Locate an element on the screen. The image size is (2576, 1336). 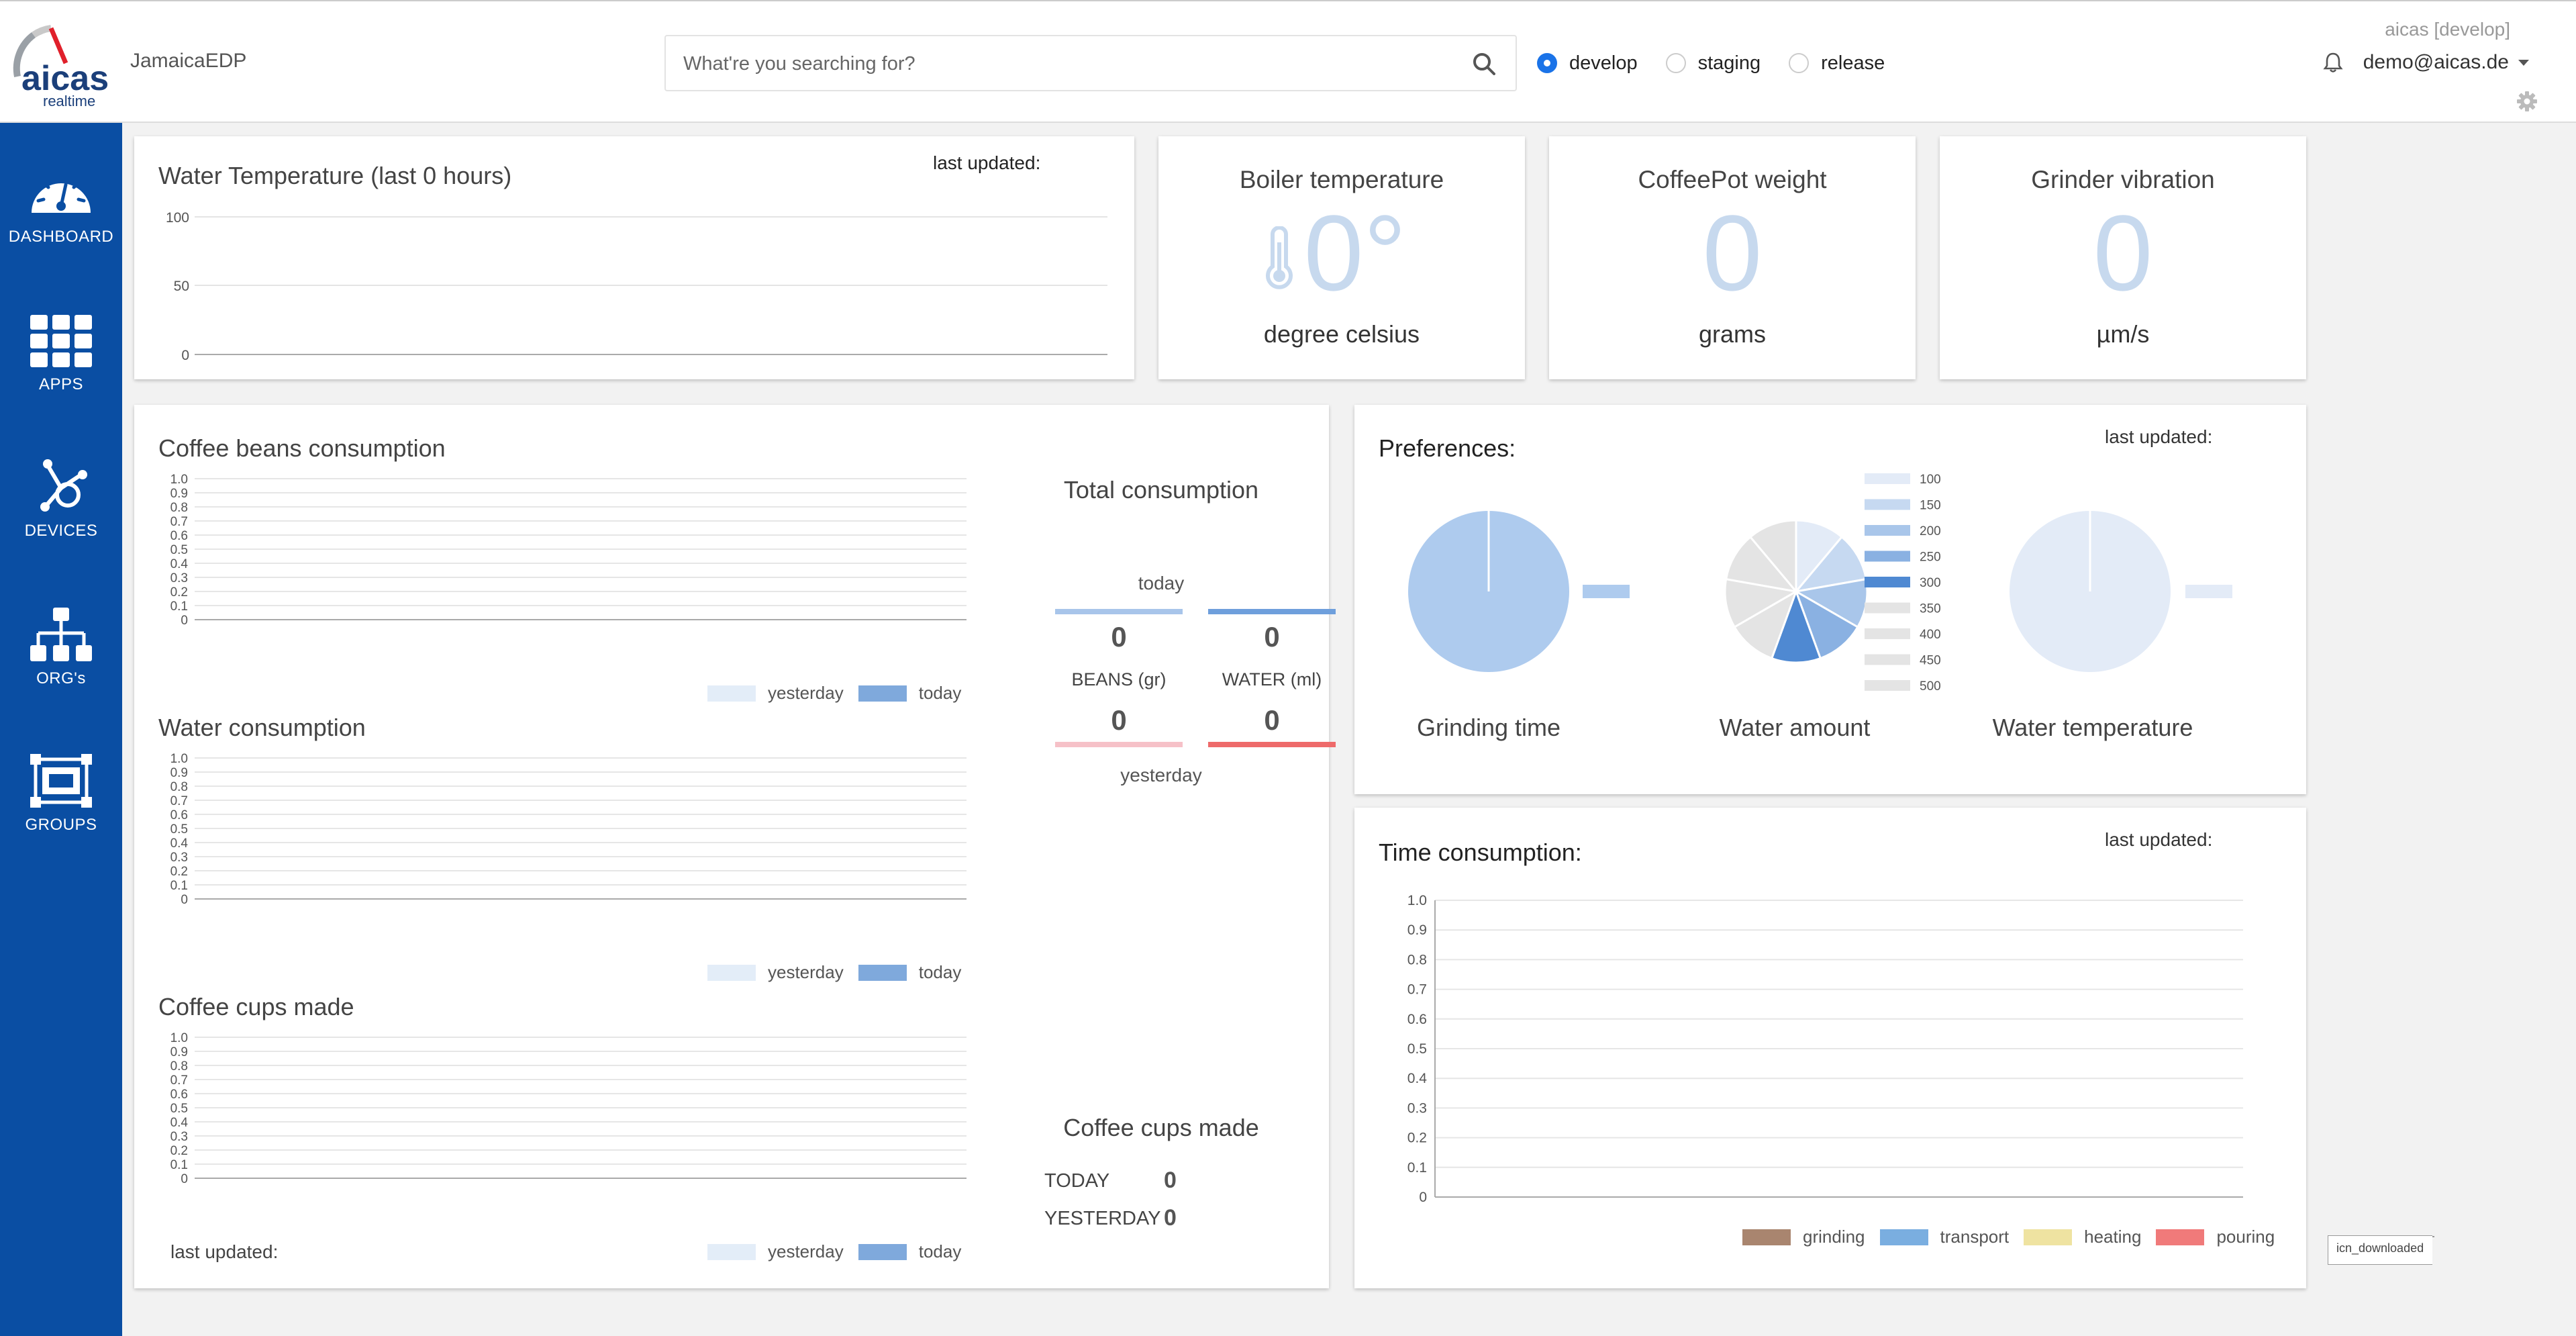
gear-icon is located at coordinates (2527, 101).